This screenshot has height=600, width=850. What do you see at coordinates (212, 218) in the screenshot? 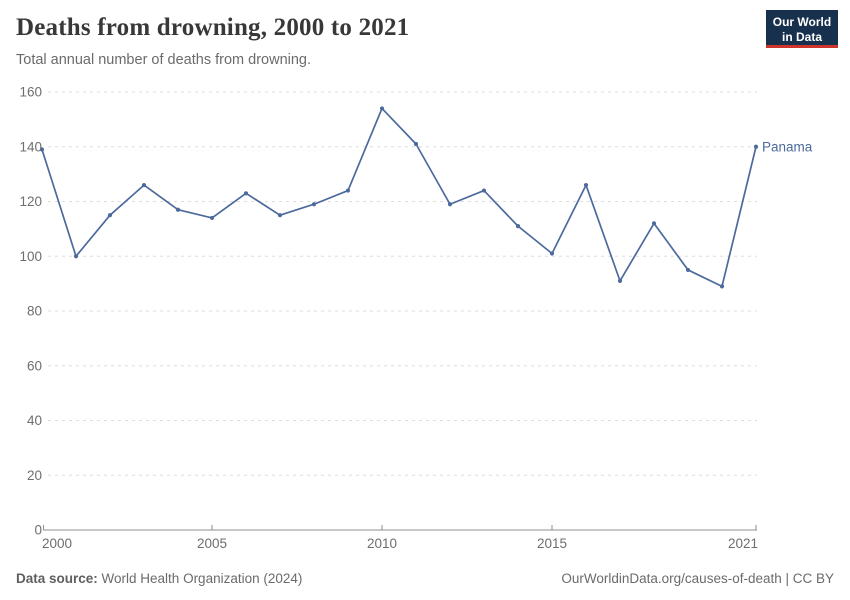
I see `data-point-2005` at bounding box center [212, 218].